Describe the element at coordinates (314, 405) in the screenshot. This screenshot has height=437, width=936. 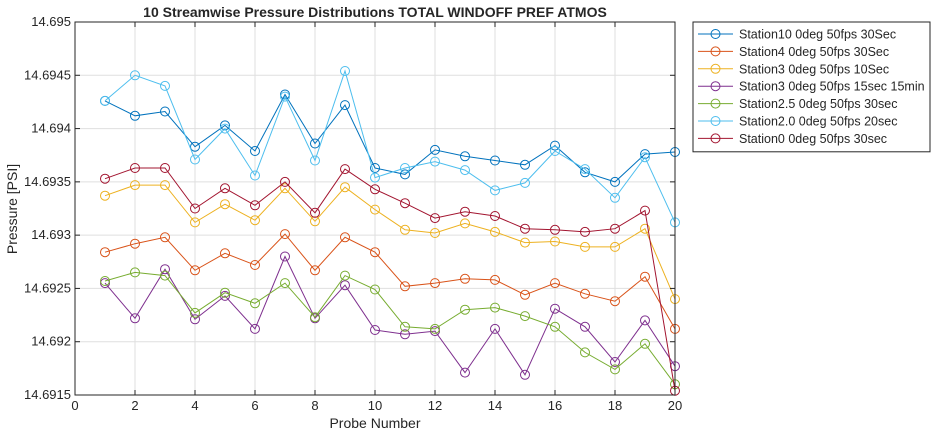
I see `x-tick-label: 8` at that location.